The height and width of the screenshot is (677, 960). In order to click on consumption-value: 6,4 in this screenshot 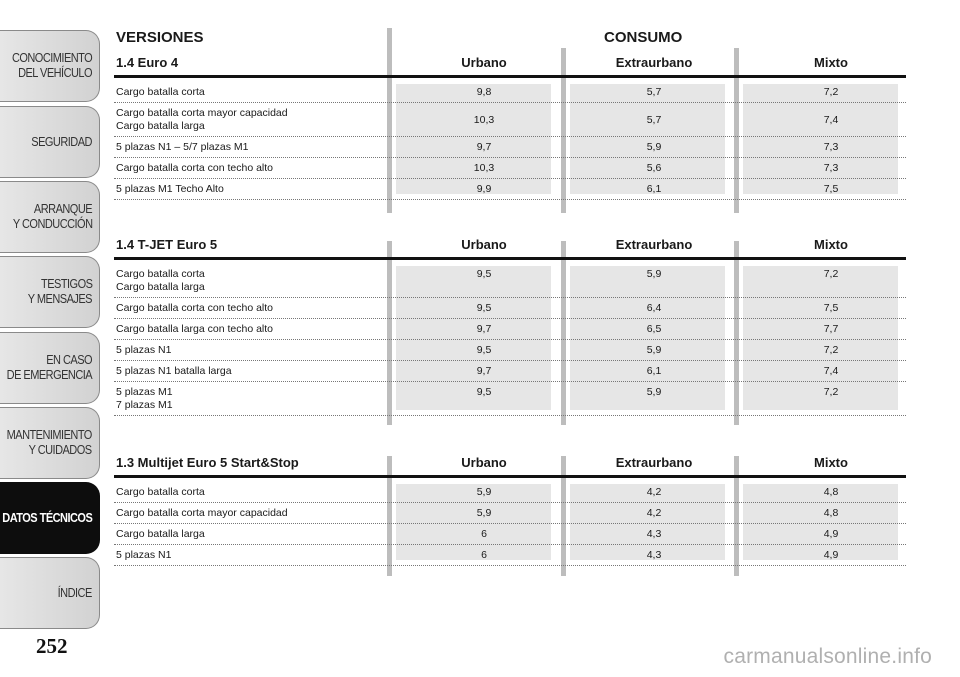, I will do `click(654, 308)`.